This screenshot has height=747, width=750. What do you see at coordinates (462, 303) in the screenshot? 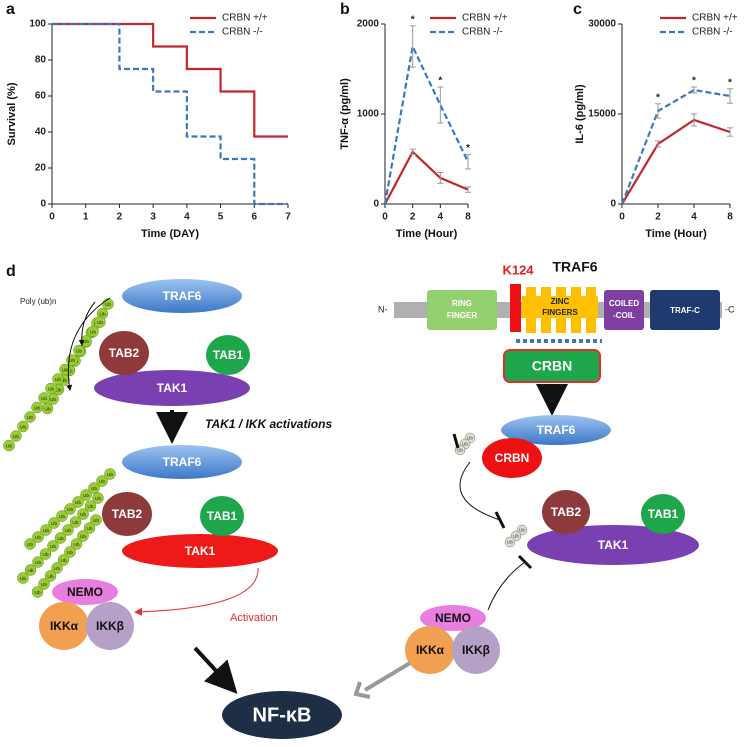
I see `ring-label: RING` at bounding box center [462, 303].